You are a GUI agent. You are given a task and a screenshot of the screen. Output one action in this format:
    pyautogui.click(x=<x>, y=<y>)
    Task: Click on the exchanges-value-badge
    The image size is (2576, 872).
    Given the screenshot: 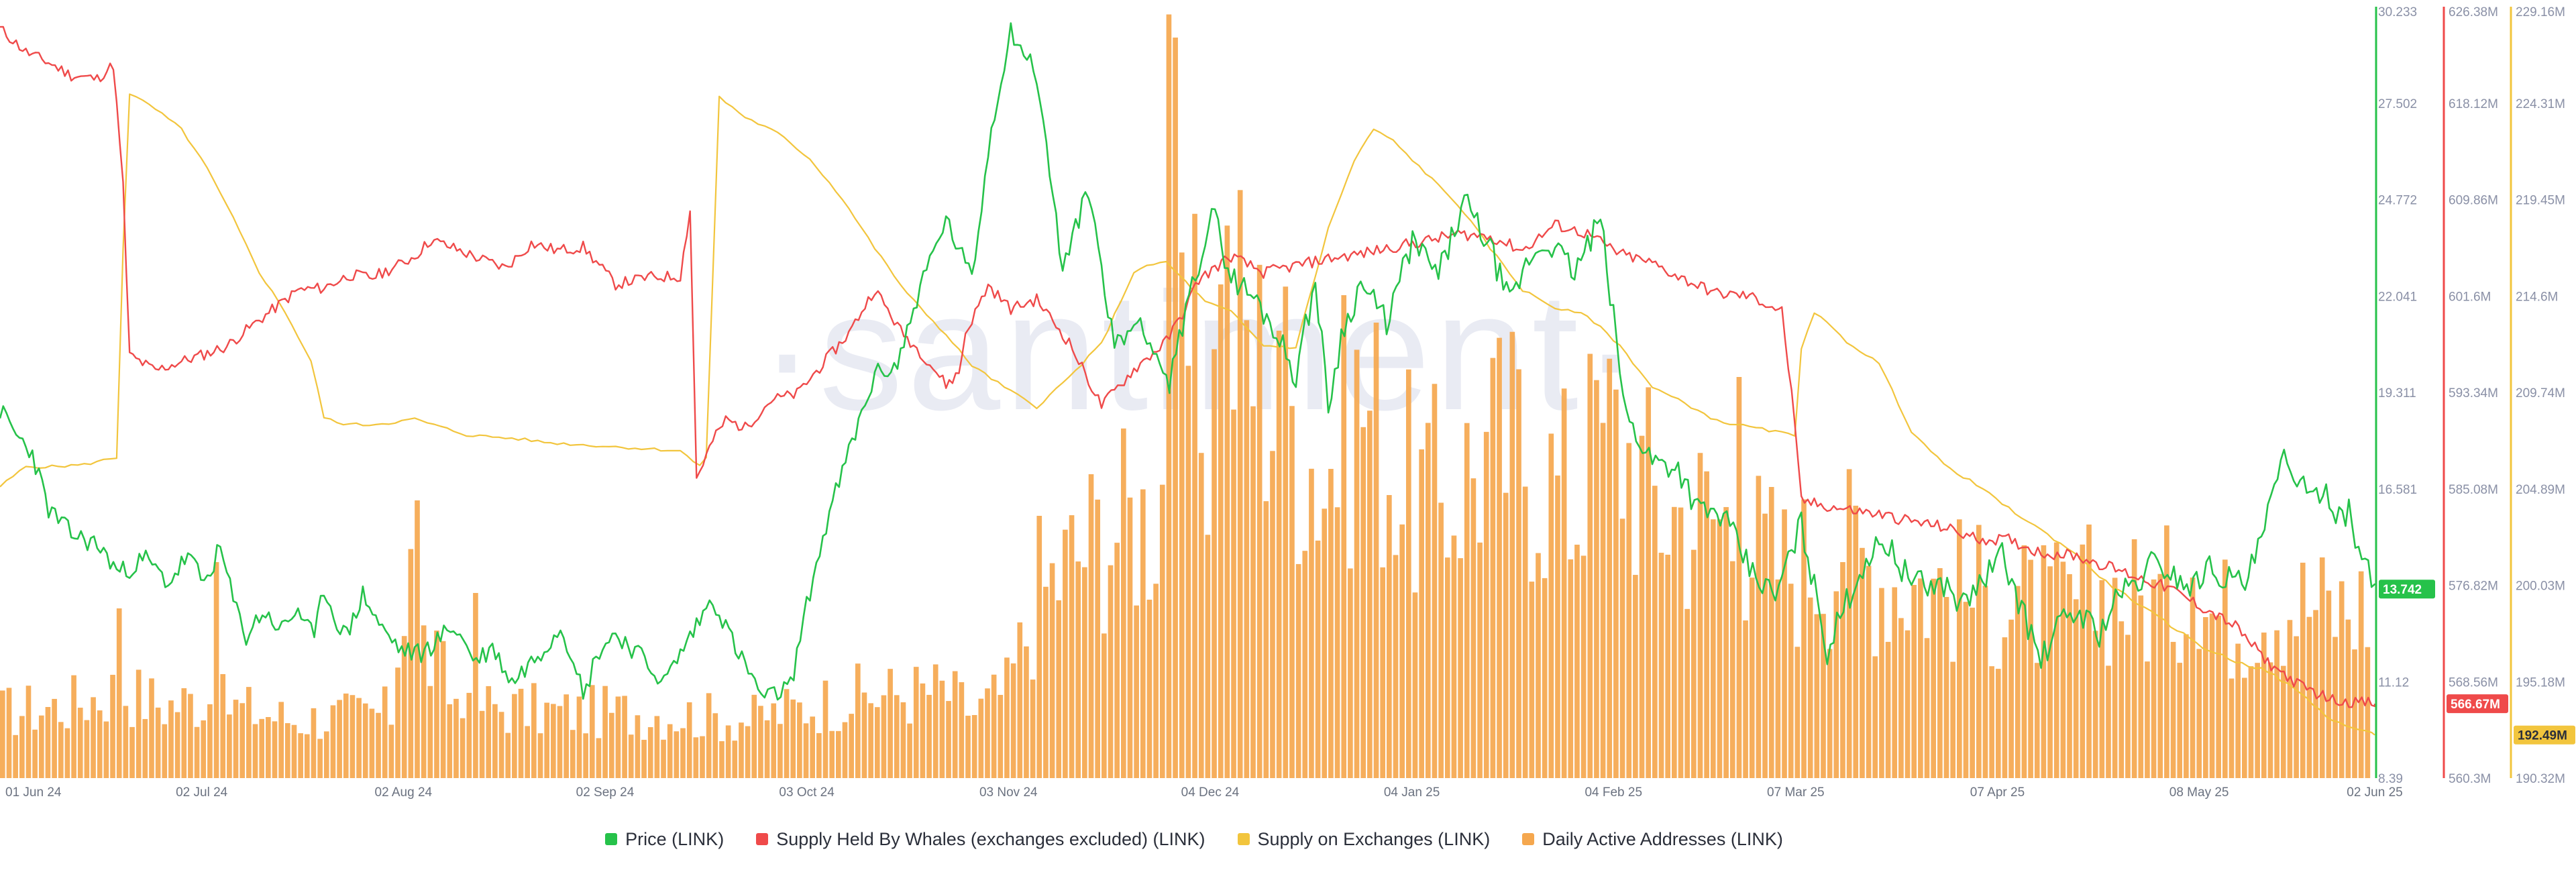 What is the action you would take?
    pyautogui.click(x=2544, y=735)
    